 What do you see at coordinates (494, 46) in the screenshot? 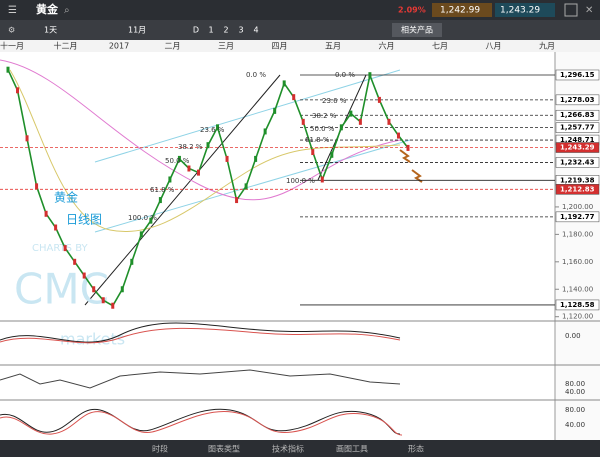
I see `time-label: 八月` at bounding box center [494, 46].